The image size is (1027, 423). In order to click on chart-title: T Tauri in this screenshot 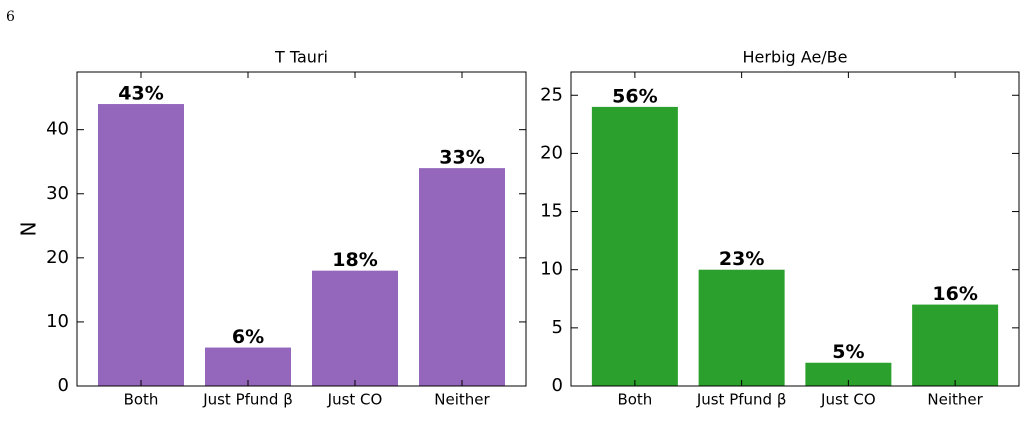, I will do `click(301, 57)`.